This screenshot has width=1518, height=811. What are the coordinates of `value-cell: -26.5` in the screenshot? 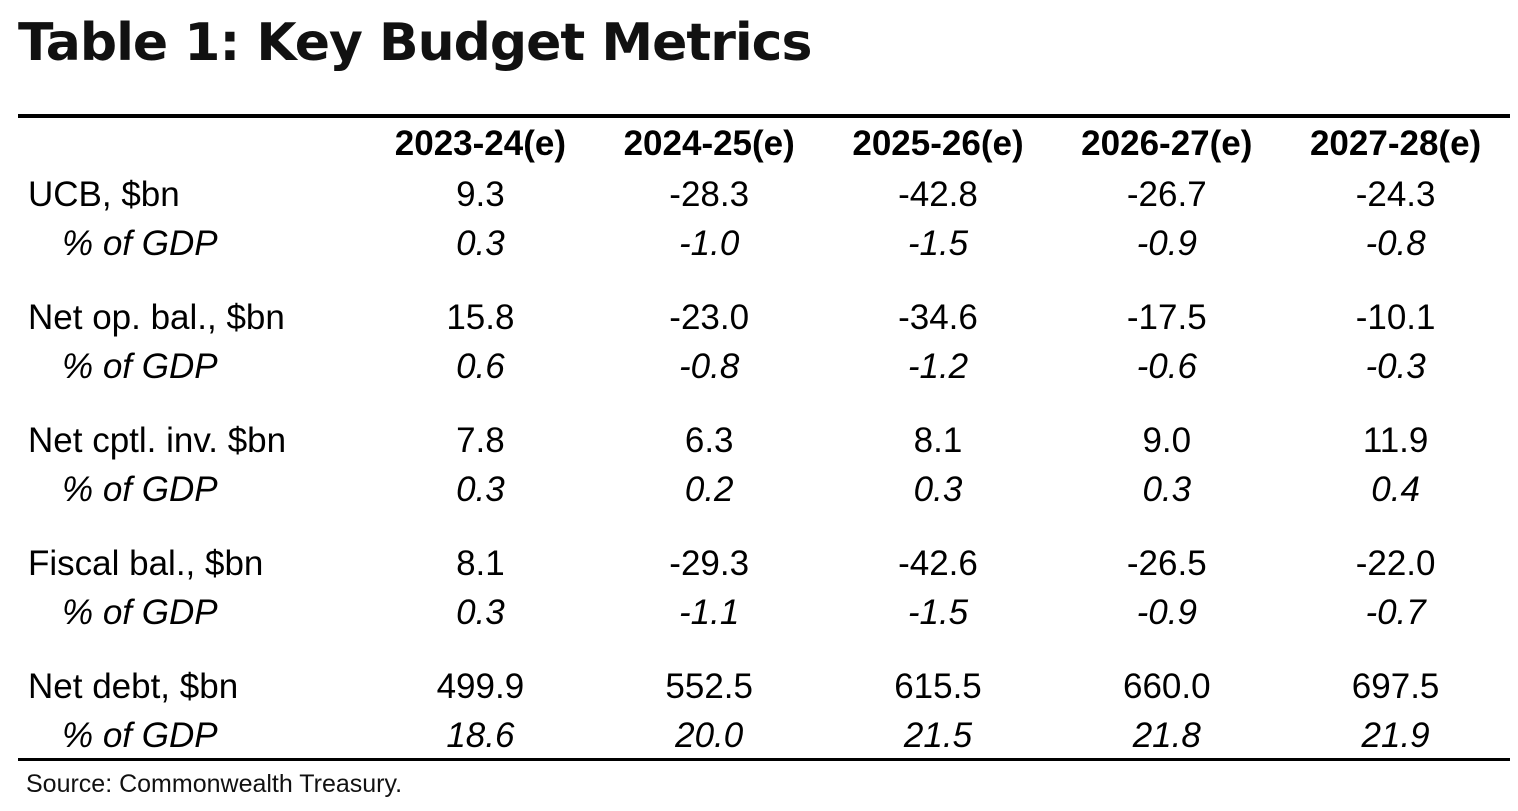 It's located at (1166, 563).